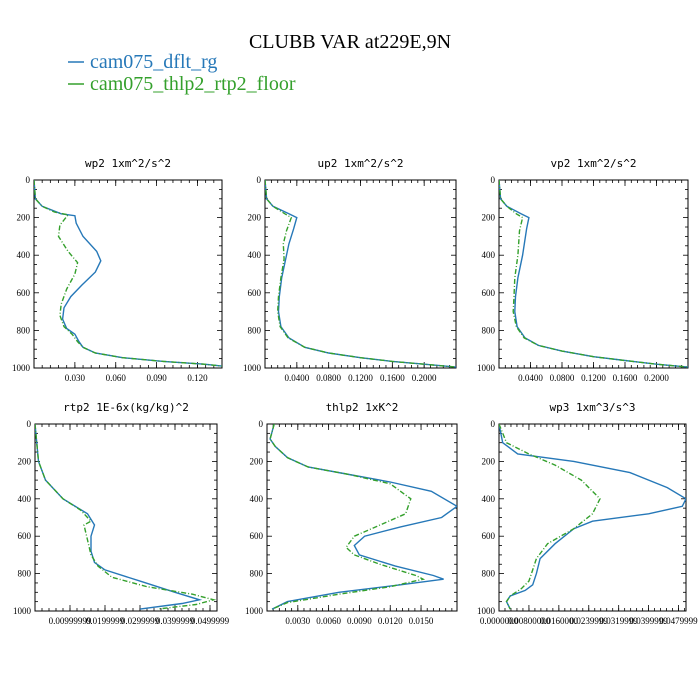 The height and width of the screenshot is (700, 700). What do you see at coordinates (153, 62) in the screenshot?
I see `legend-label-1: cam075_dflt_rg` at bounding box center [153, 62].